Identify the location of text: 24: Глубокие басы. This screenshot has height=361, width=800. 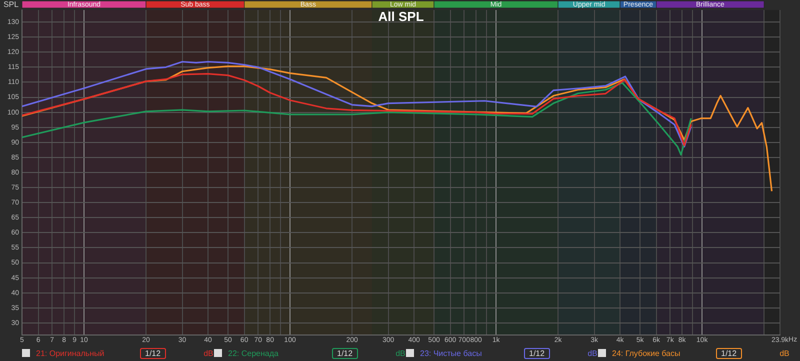
(647, 353).